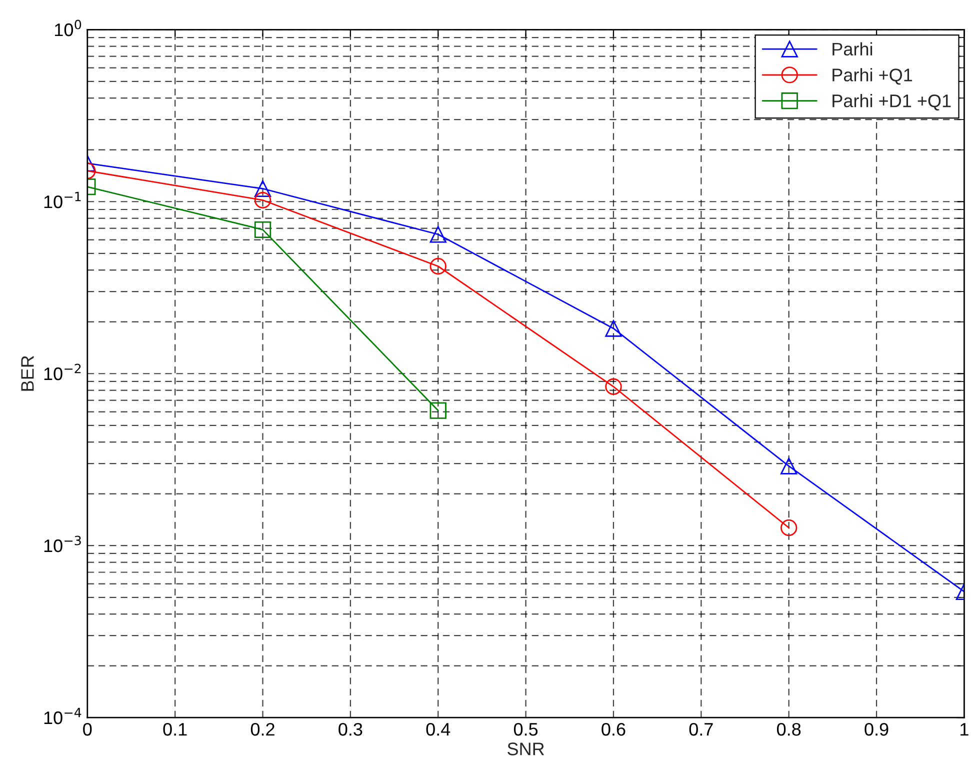 The image size is (971, 780). Describe the element at coordinates (68, 28) in the screenshot. I see `y-tick-label: 10$^{0}$` at that location.